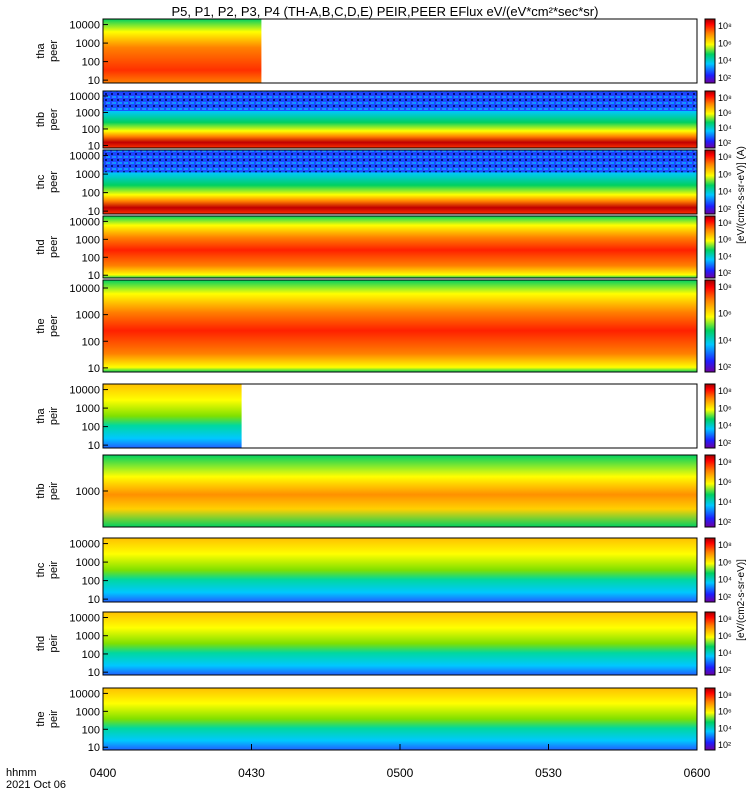 This screenshot has width=750, height=800. I want to click on colorbar-thc-peer, so click(710, 182).